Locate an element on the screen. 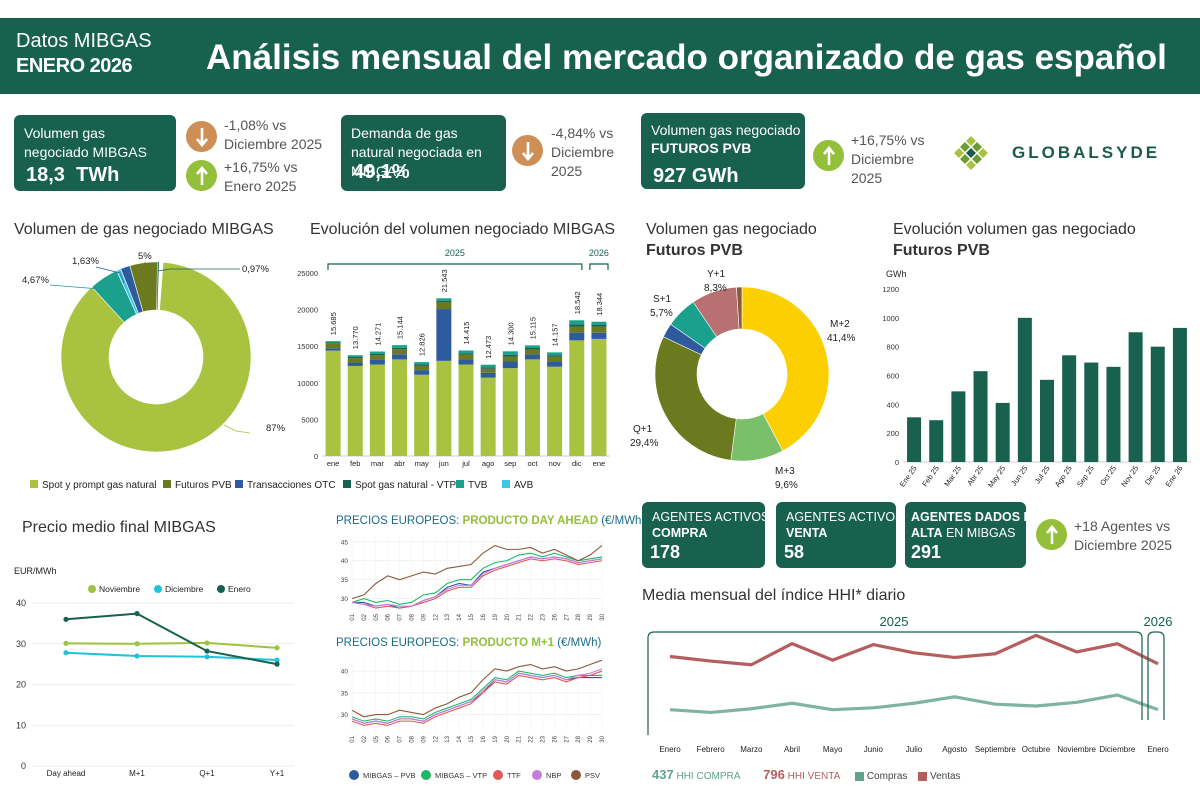 The width and height of the screenshot is (1200, 808). x-tick-label: Septiembre is located at coordinates (995, 749).